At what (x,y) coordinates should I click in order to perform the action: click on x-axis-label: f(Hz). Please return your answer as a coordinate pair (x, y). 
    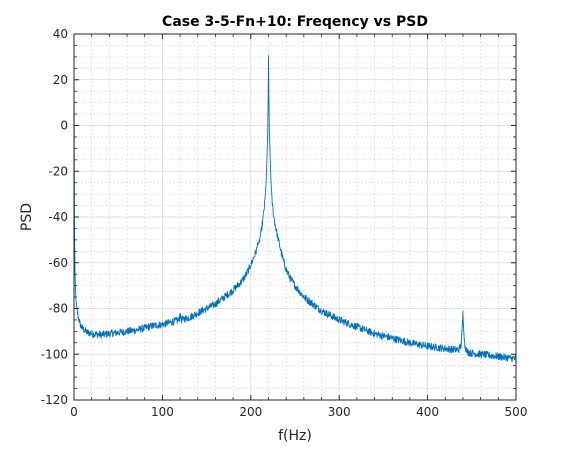
    Looking at the image, I should click on (295, 436).